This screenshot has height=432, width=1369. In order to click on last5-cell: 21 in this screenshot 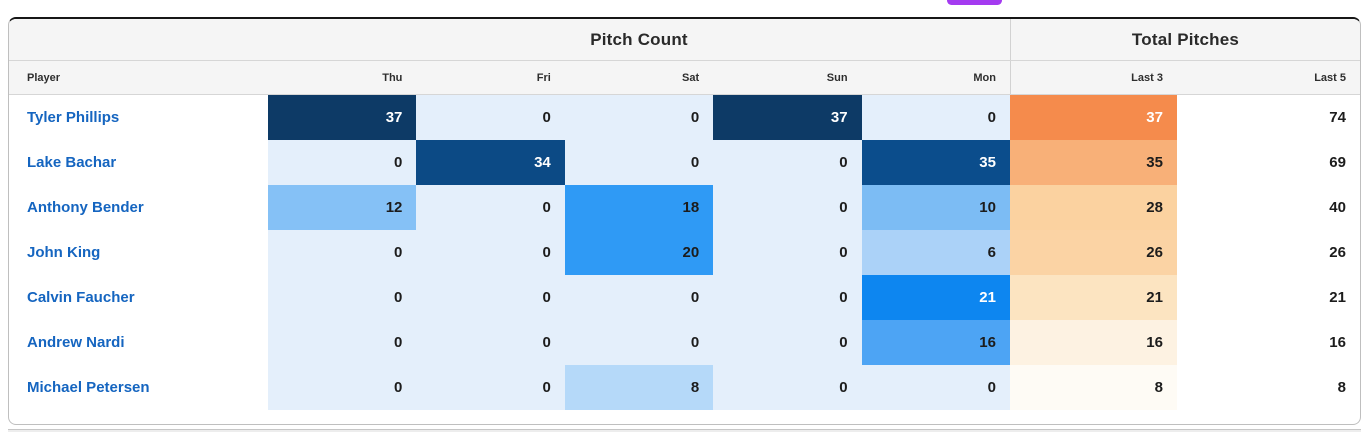, I will do `click(1268, 297)`.